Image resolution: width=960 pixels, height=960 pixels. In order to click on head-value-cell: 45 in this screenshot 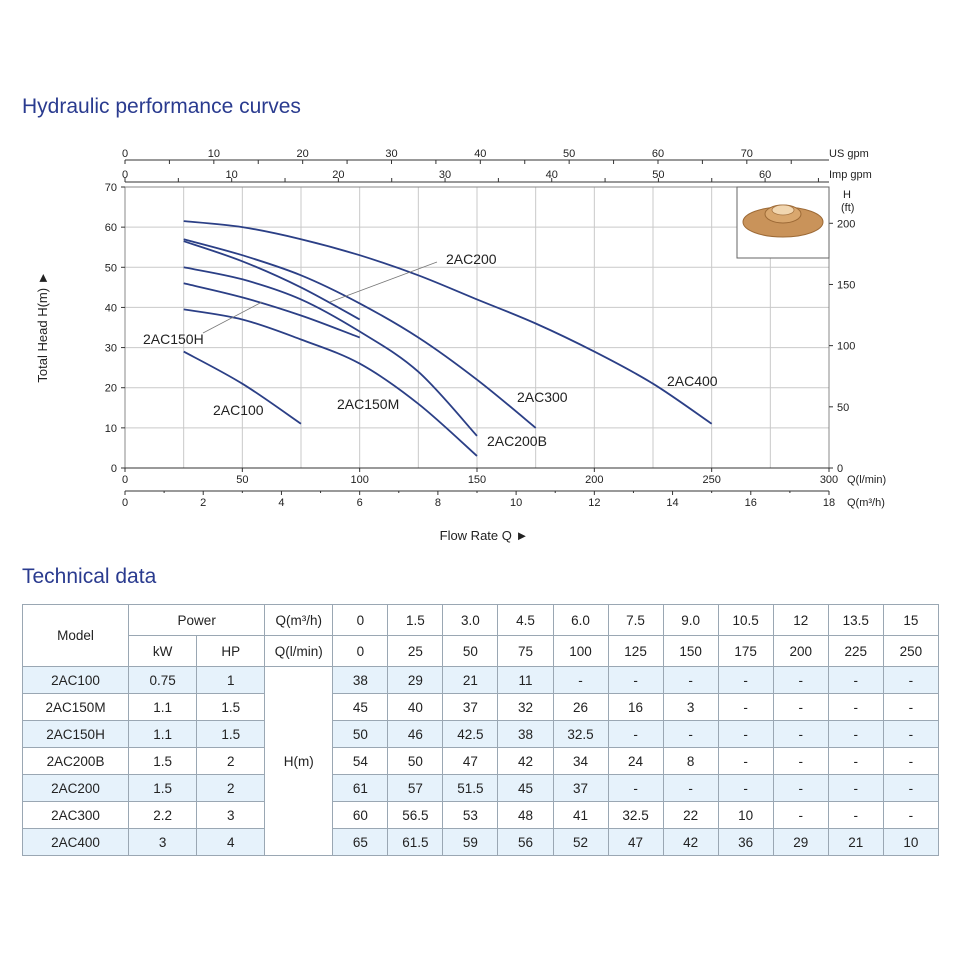, I will do `click(525, 788)`.